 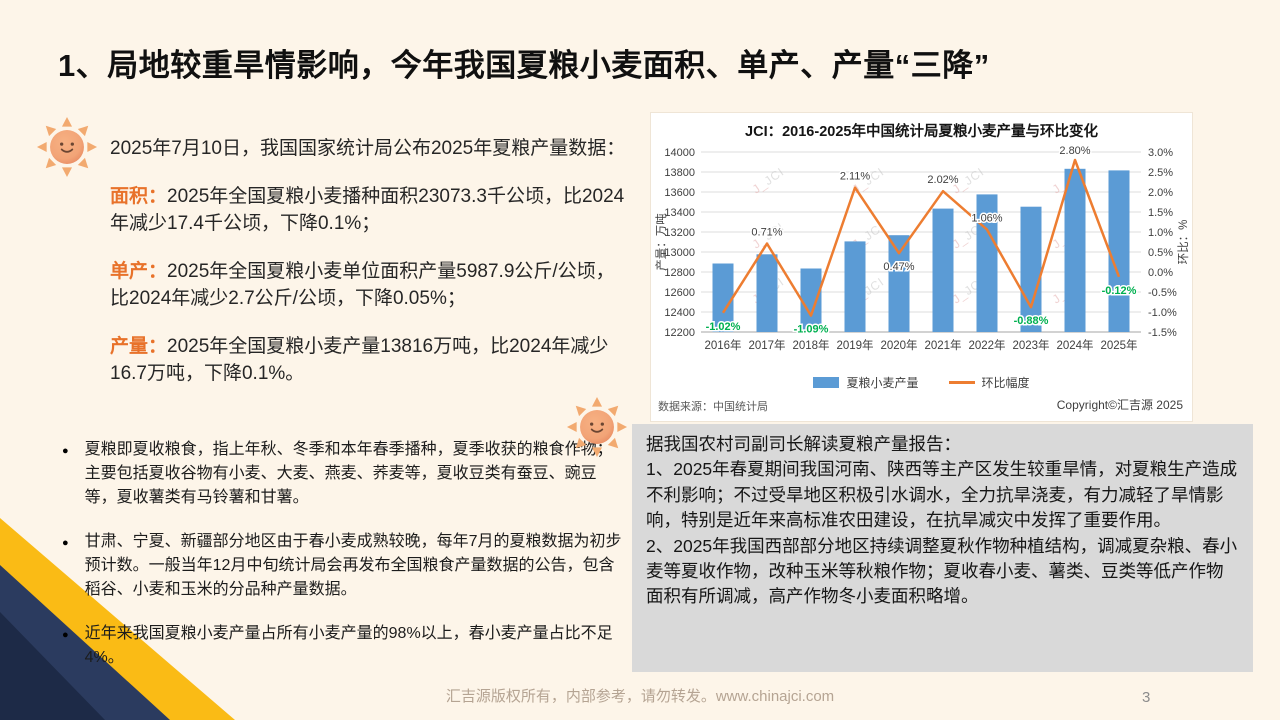 What do you see at coordinates (139, 271) in the screenshot?
I see `stat-yield-label: 单产：` at bounding box center [139, 271].